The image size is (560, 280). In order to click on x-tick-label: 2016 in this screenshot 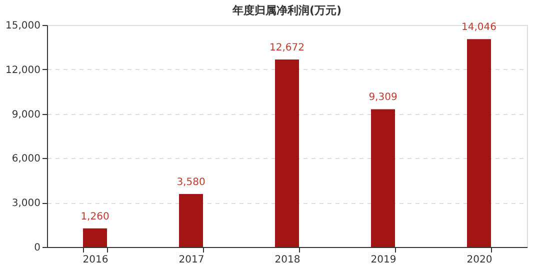, I will do `click(95, 260)`.